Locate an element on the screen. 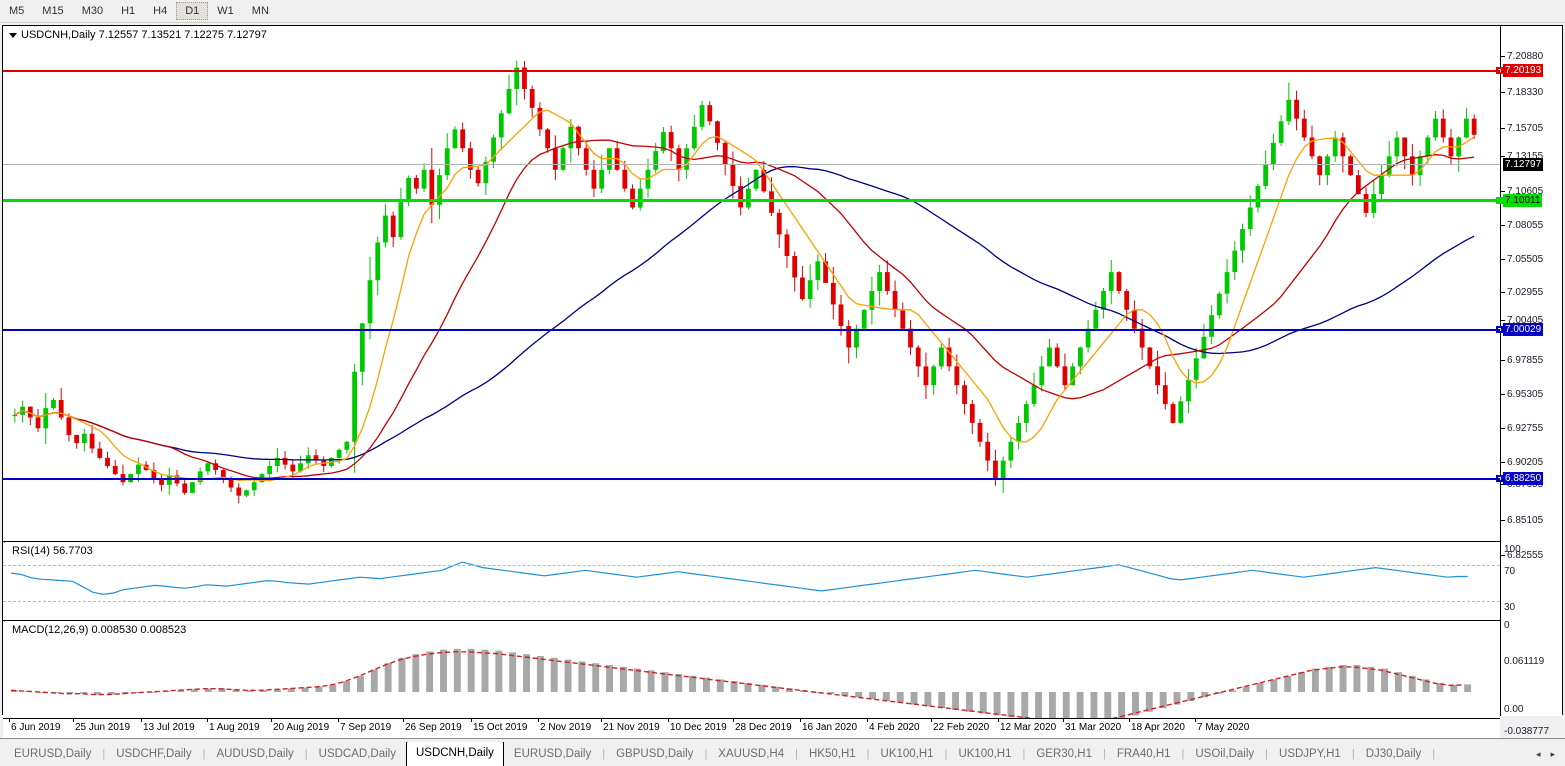 This screenshot has width=1565, height=766. price-marker: 6.88250 is located at coordinates (1523, 478).